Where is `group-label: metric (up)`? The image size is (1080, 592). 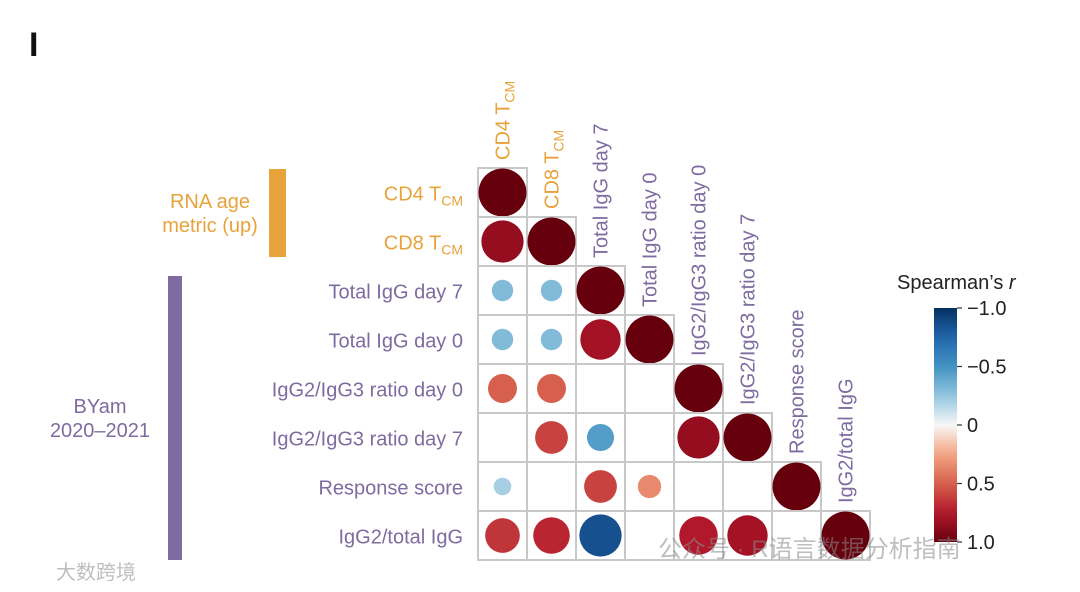
group-label: metric (up) is located at coordinates (210, 226).